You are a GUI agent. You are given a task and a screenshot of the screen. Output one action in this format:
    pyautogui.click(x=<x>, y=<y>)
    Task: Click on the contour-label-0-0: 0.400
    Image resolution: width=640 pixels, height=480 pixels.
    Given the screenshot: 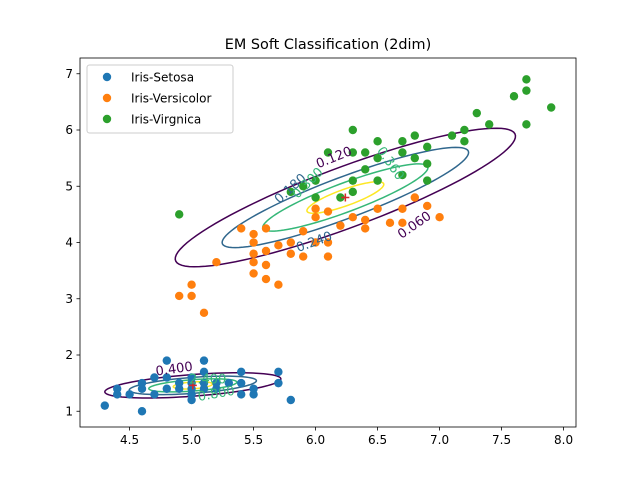 What is the action you would take?
    pyautogui.click(x=174, y=370)
    